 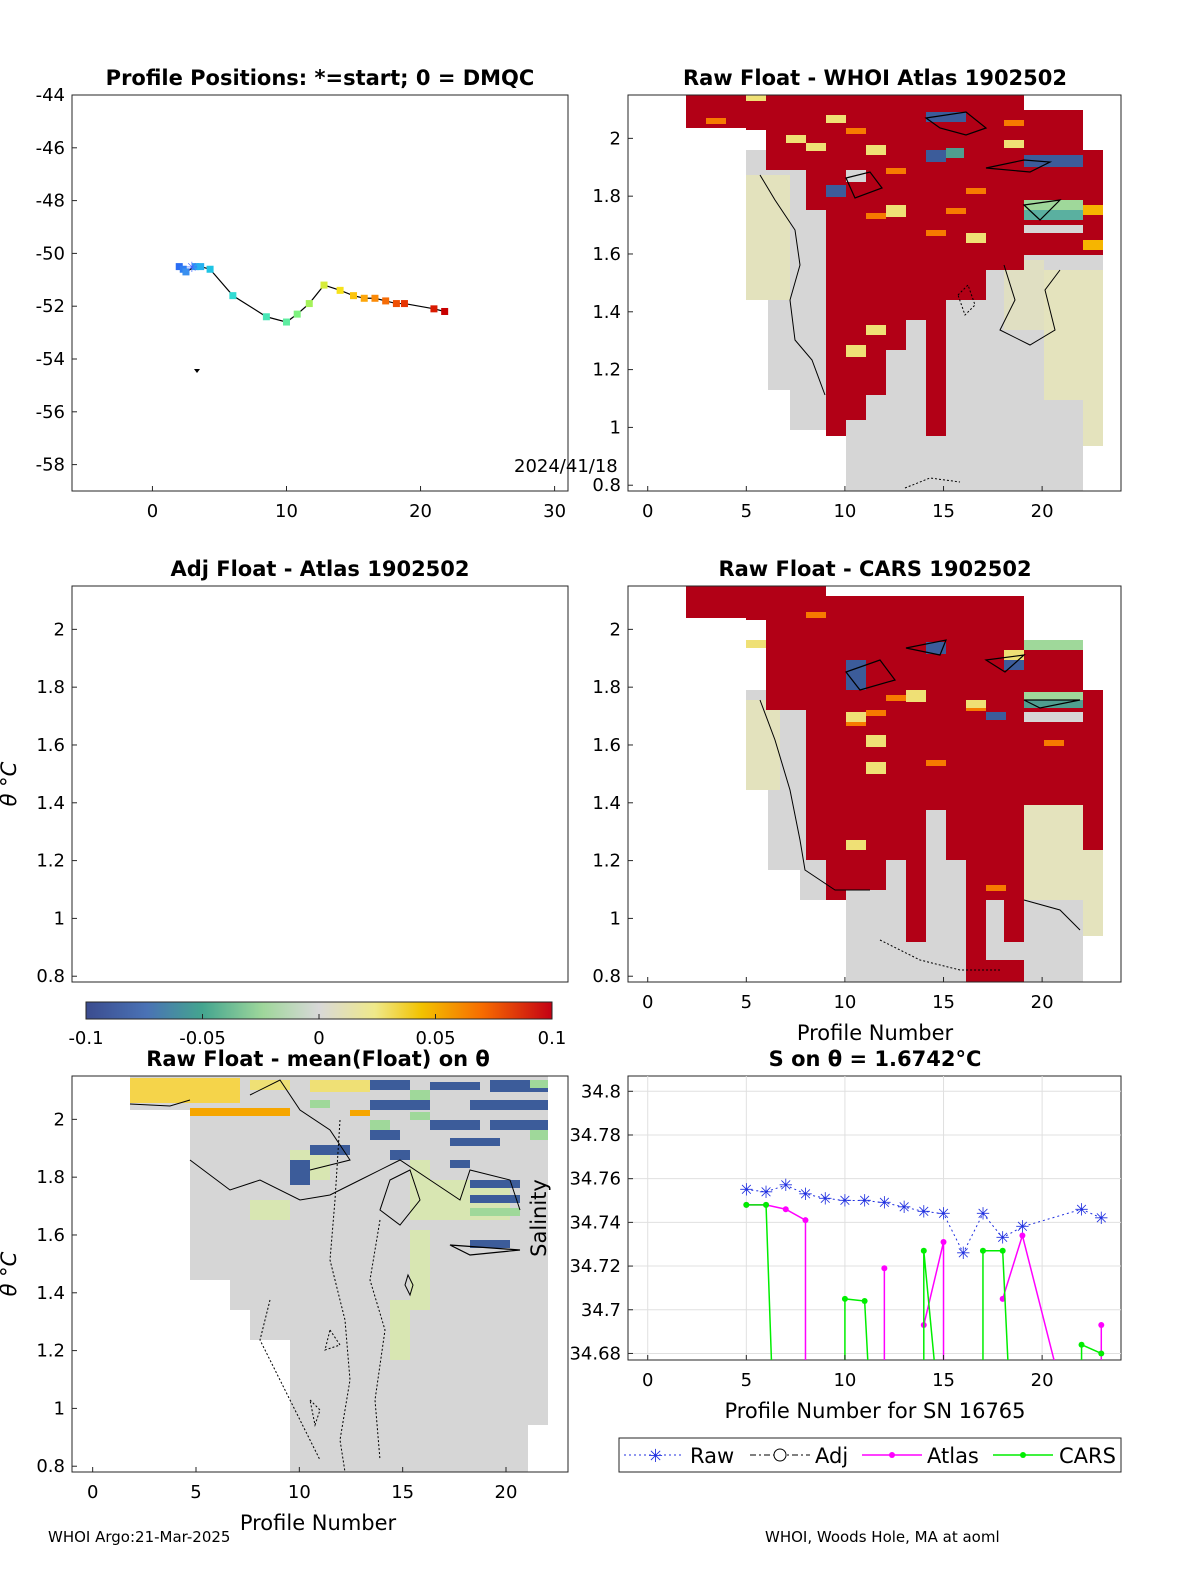 What do you see at coordinates (197, 371) in the screenshot?
I see `small-marker-icon` at bounding box center [197, 371].